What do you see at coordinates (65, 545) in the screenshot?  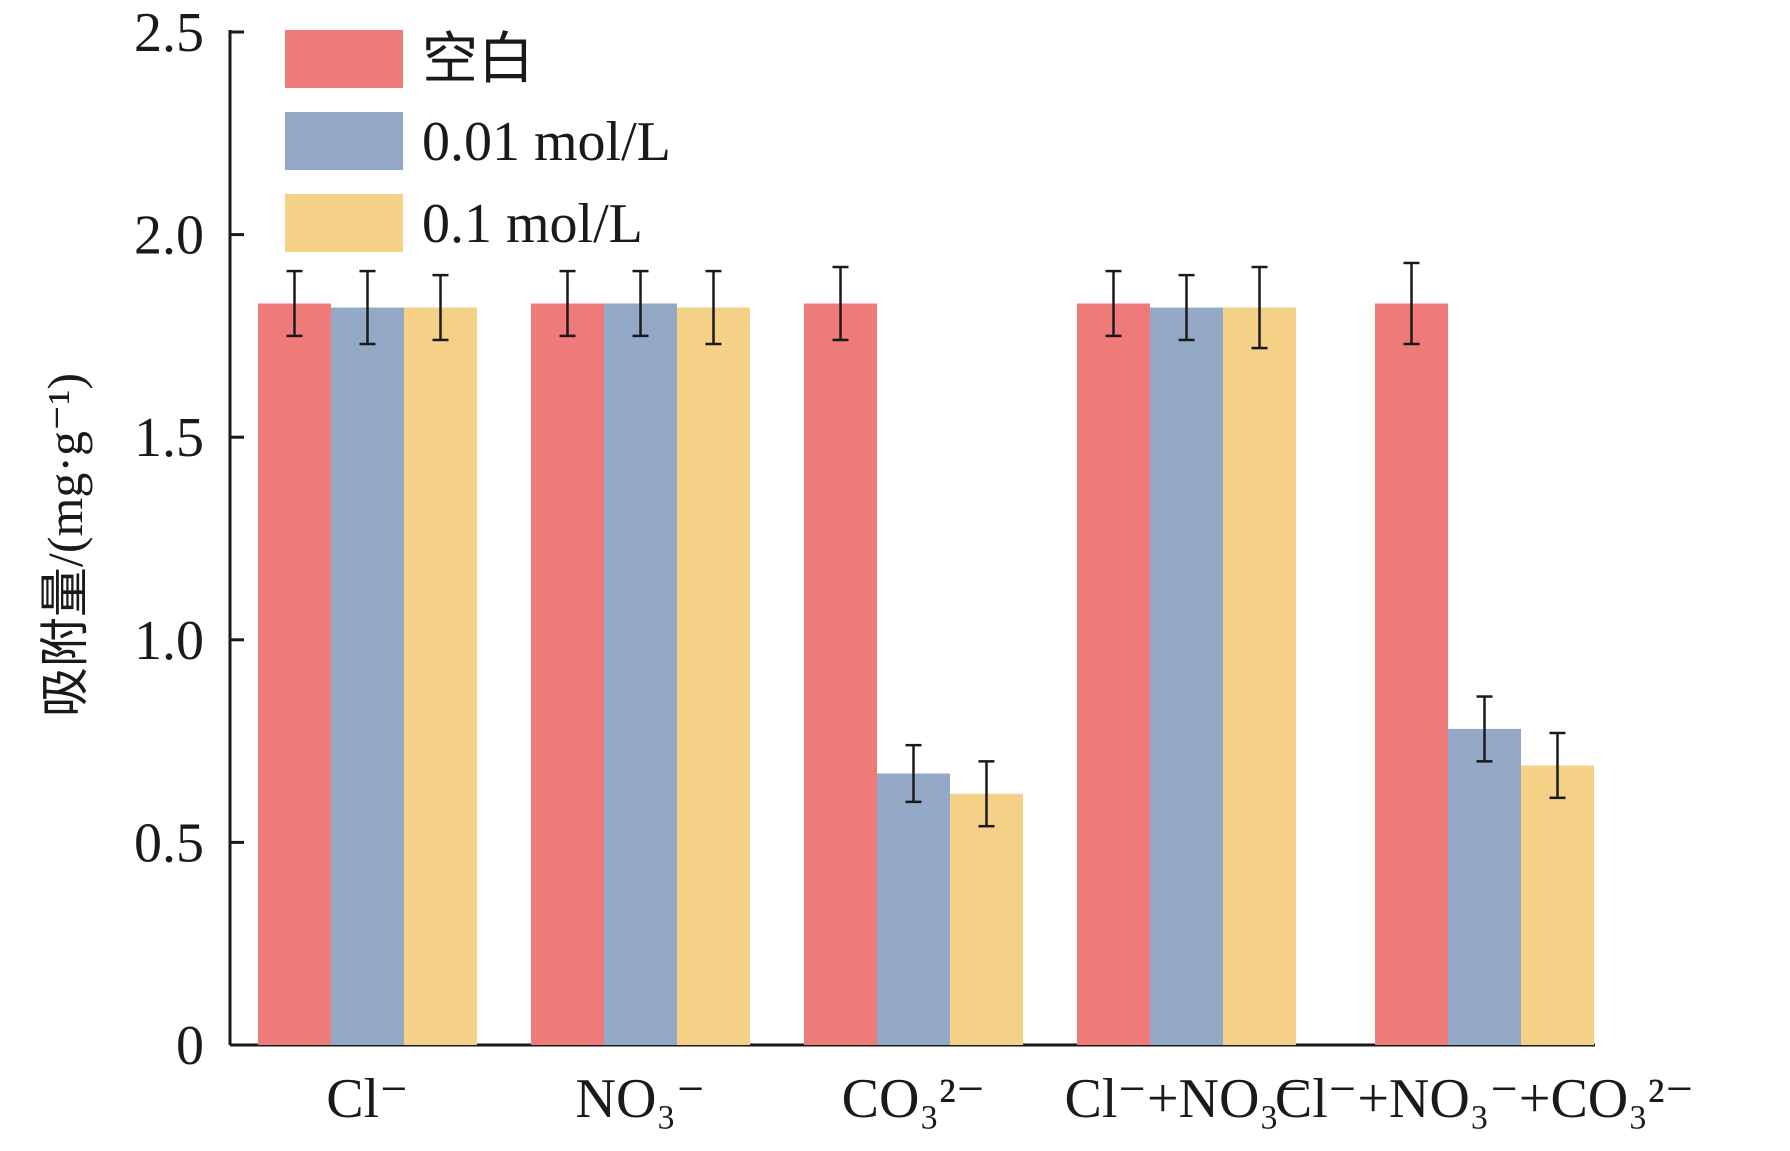 I see `y-axis-label: 吸附量/(mg·g⁻¹)` at bounding box center [65, 545].